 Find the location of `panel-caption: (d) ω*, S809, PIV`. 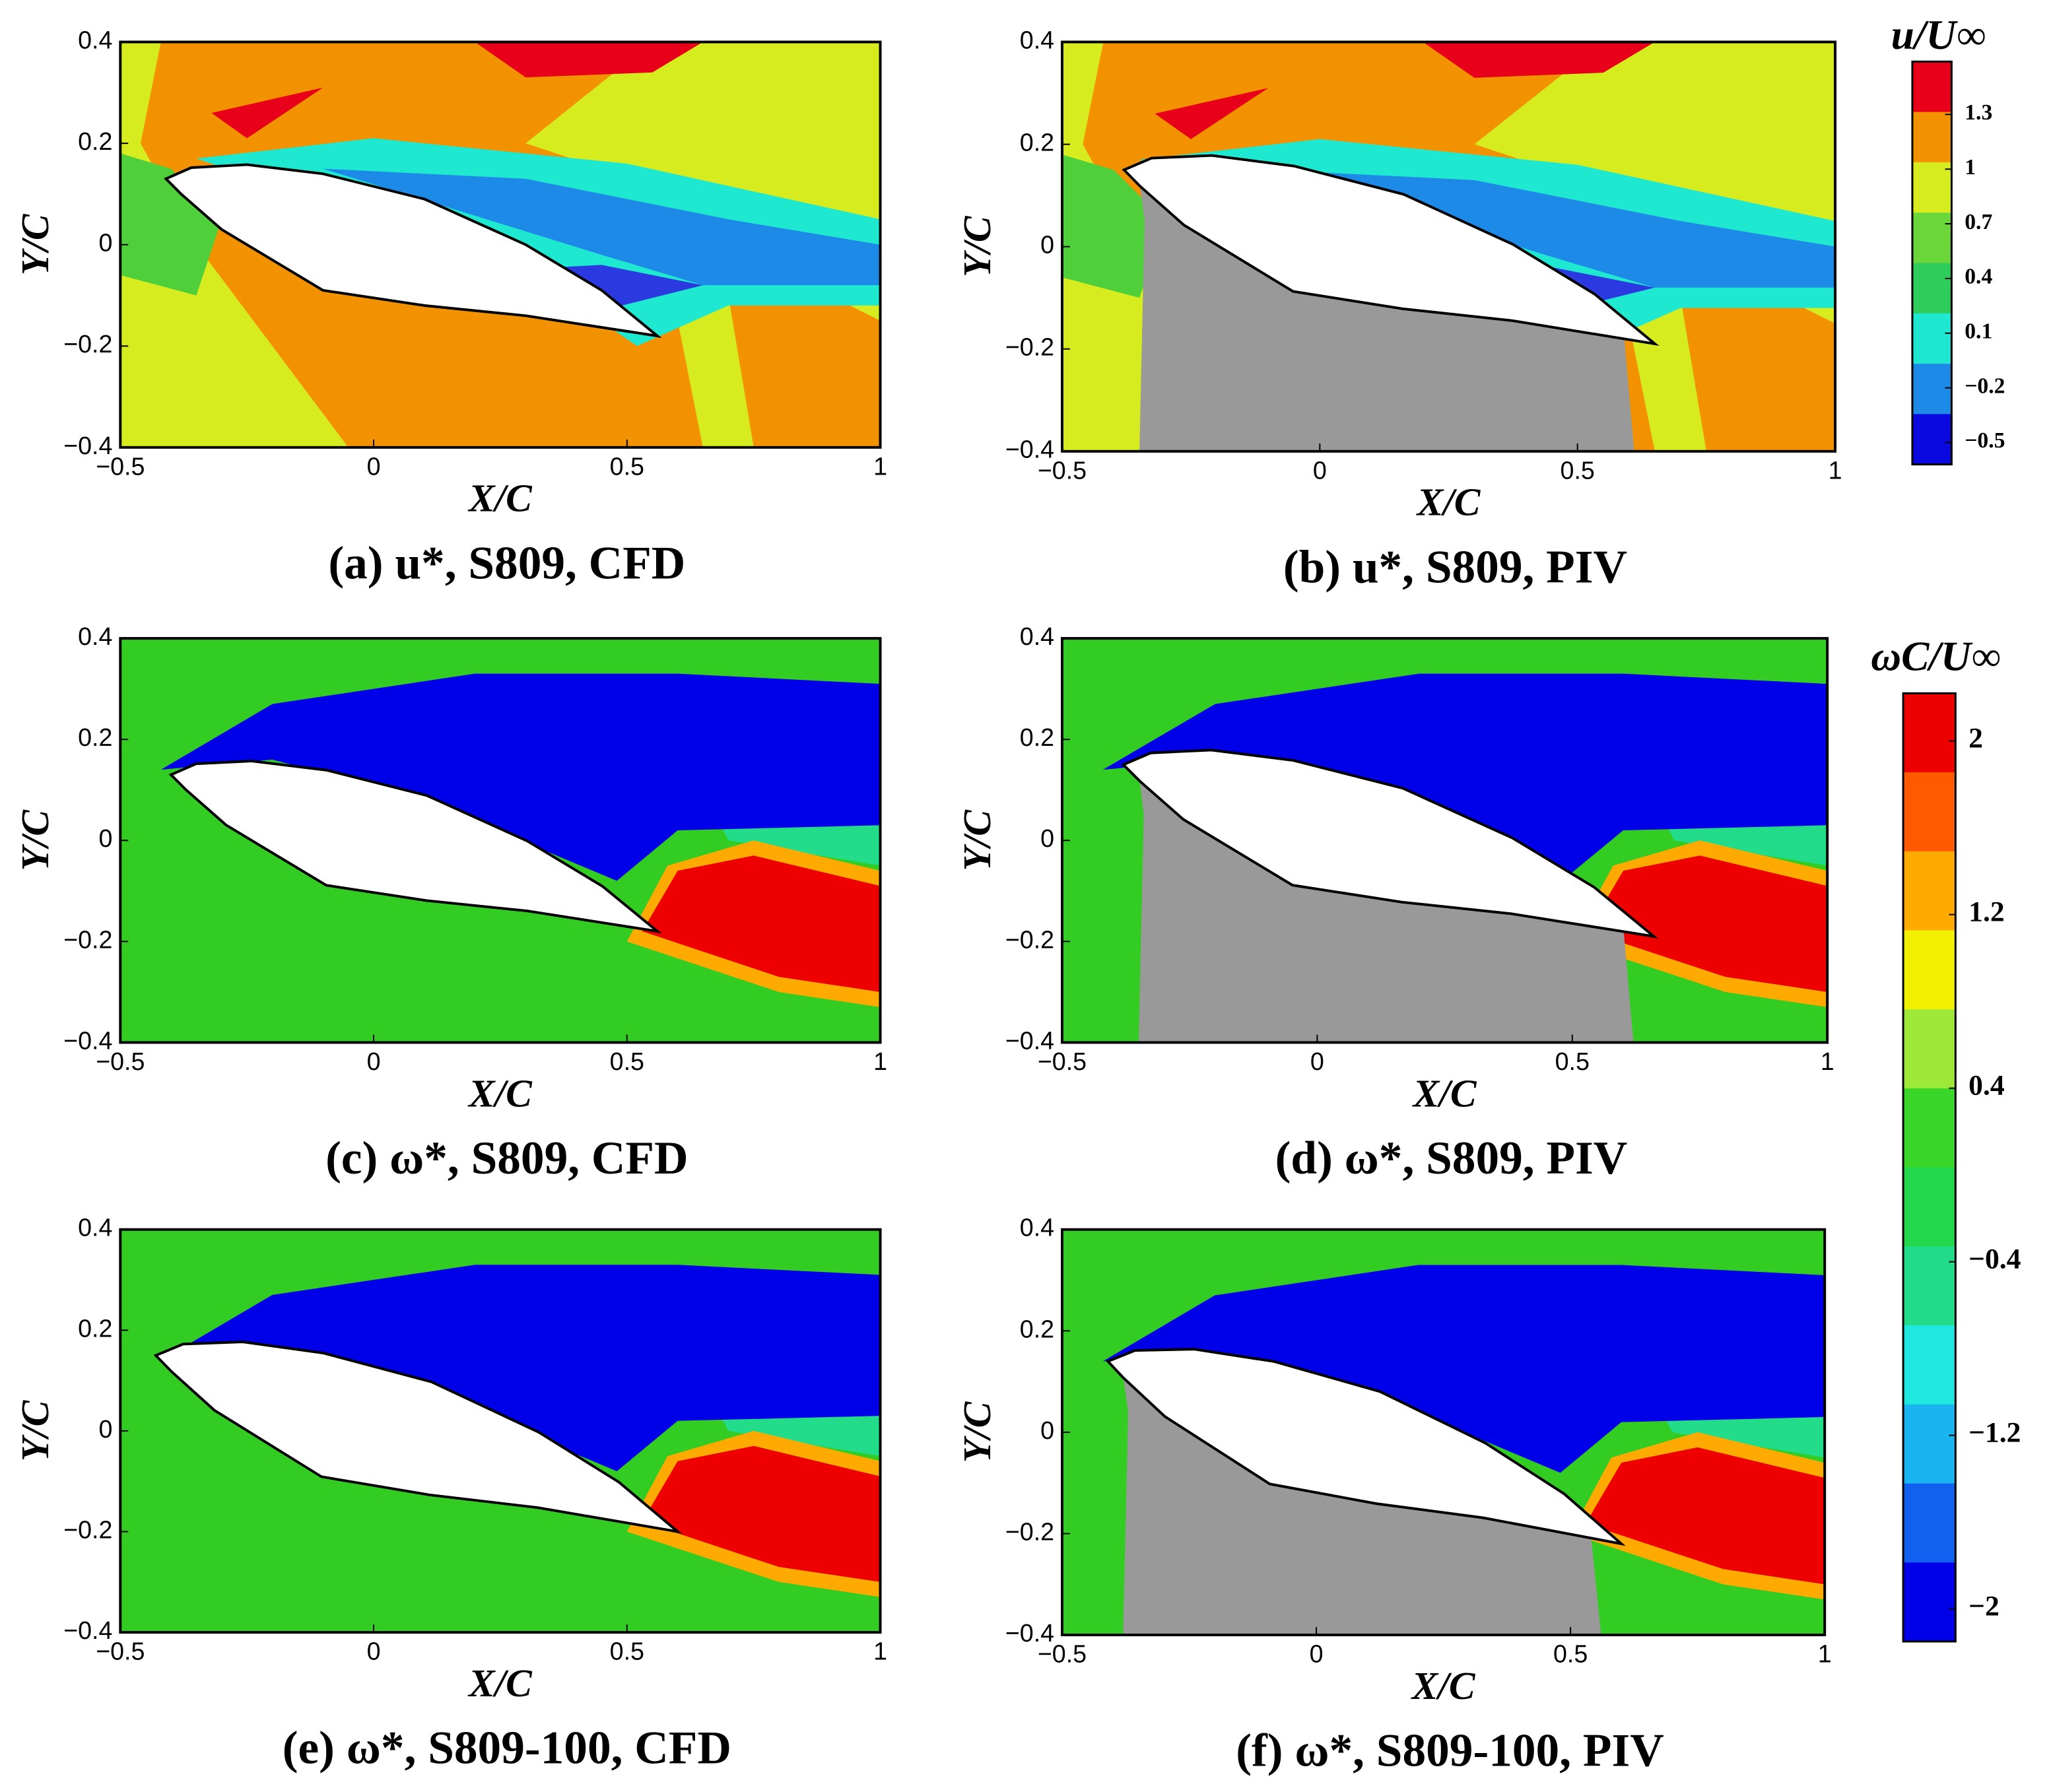

panel-caption: (d) ω*, S809, PIV is located at coordinates (1452, 1158).